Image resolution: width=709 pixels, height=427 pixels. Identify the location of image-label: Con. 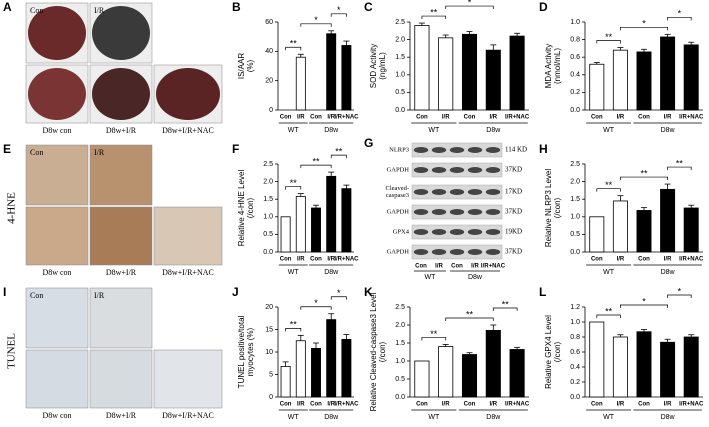
(36, 152).